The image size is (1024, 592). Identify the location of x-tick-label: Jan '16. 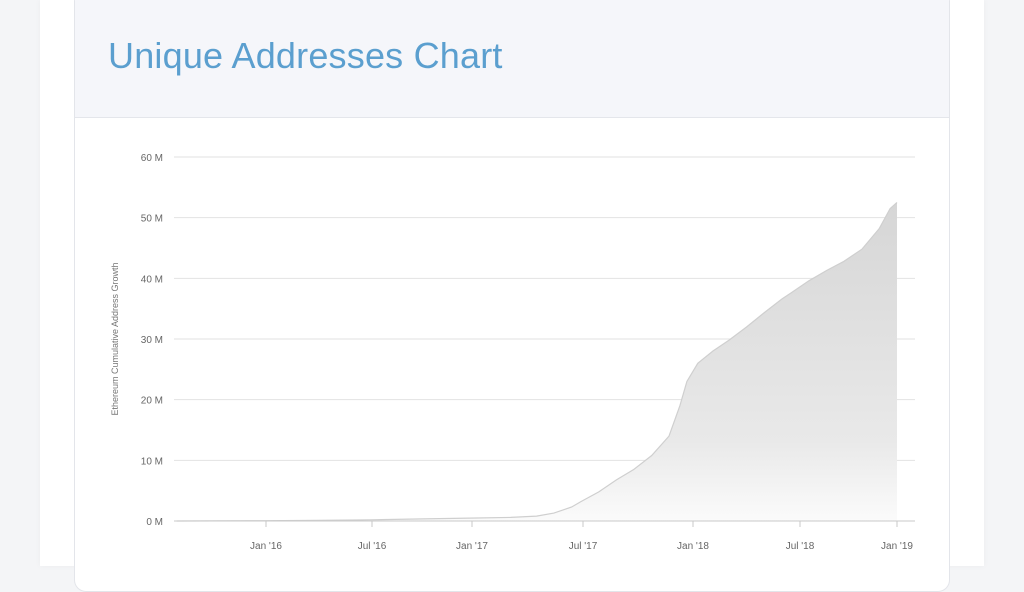
(266, 546).